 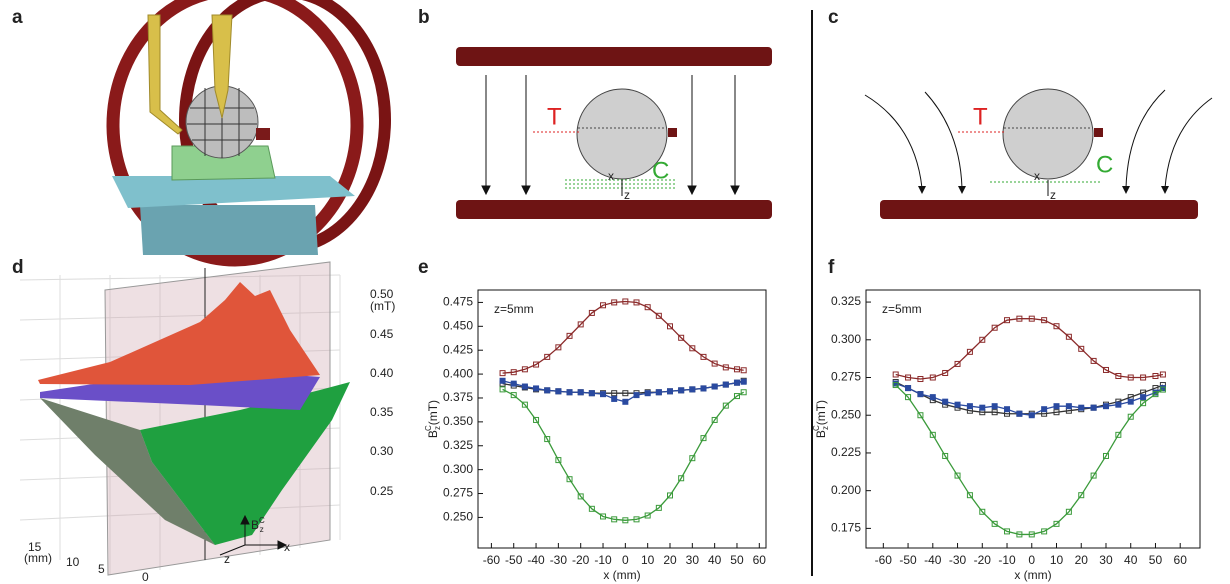 What do you see at coordinates (492, 560) in the screenshot?
I see `x-tick-label: -60` at bounding box center [492, 560].